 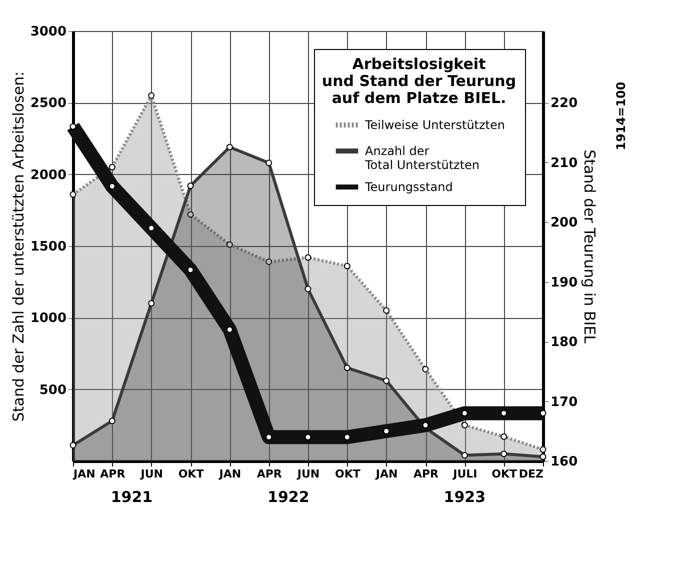 I want to click on text: 1914=100, so click(x=621, y=116).